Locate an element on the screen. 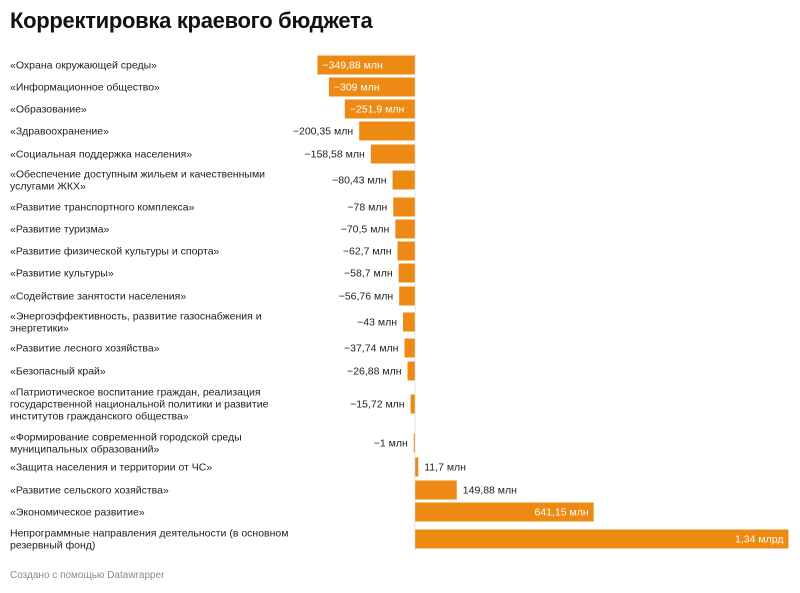 Image resolution: width=800 pixels, height=593 pixels. category-label: «Безопасный край» is located at coordinates (58, 372).